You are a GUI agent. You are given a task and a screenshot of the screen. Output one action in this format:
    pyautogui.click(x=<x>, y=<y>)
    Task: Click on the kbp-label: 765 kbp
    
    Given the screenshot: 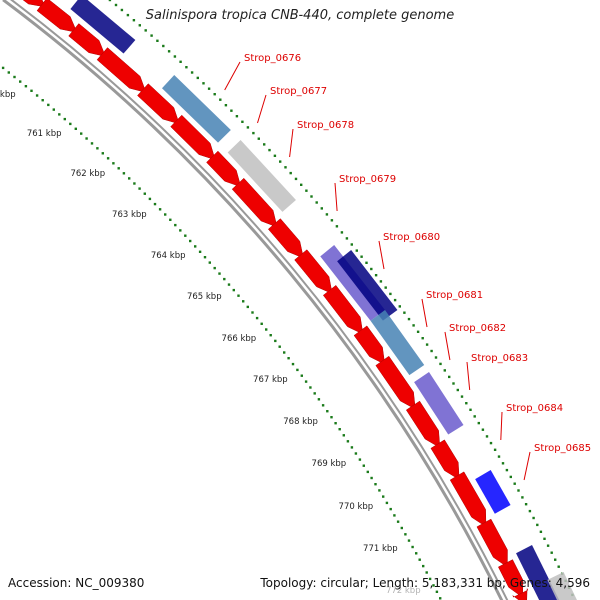 What is the action you would take?
    pyautogui.click(x=204, y=297)
    